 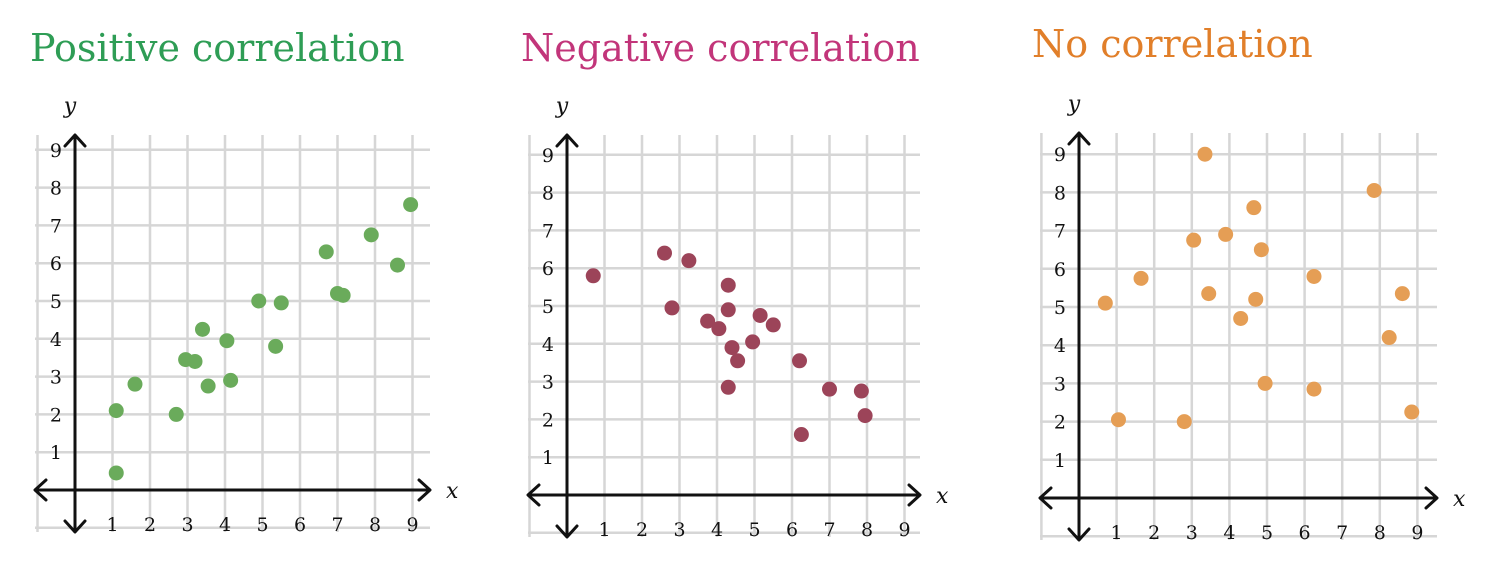 I want to click on chart-title: Positive correlation, so click(x=217, y=48).